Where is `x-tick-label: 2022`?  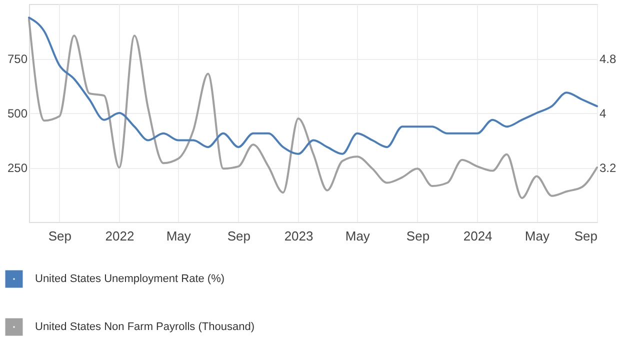 x-tick-label: 2022 is located at coordinates (119, 236).